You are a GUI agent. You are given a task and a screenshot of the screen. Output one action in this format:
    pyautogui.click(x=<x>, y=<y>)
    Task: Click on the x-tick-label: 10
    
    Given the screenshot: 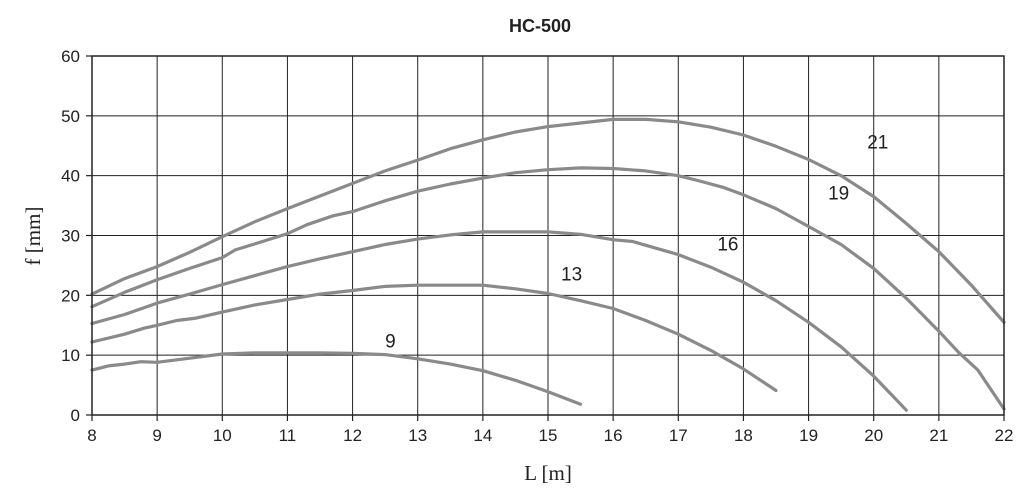 What is the action you would take?
    pyautogui.click(x=222, y=435)
    